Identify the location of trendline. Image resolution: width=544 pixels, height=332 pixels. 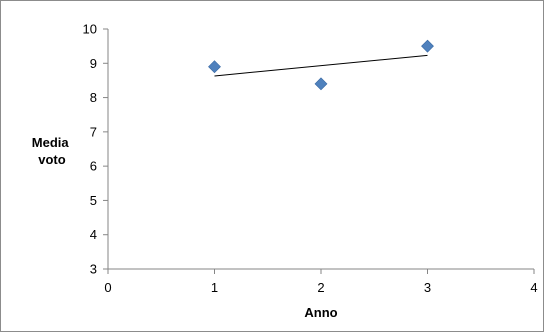
(321, 65).